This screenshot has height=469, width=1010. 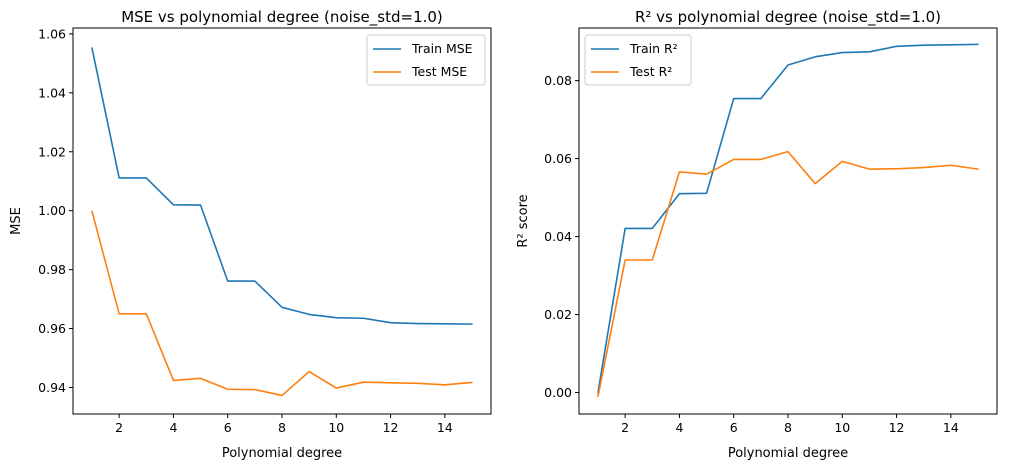 I want to click on mse-y-tick-label: 1.02, so click(x=52, y=151).